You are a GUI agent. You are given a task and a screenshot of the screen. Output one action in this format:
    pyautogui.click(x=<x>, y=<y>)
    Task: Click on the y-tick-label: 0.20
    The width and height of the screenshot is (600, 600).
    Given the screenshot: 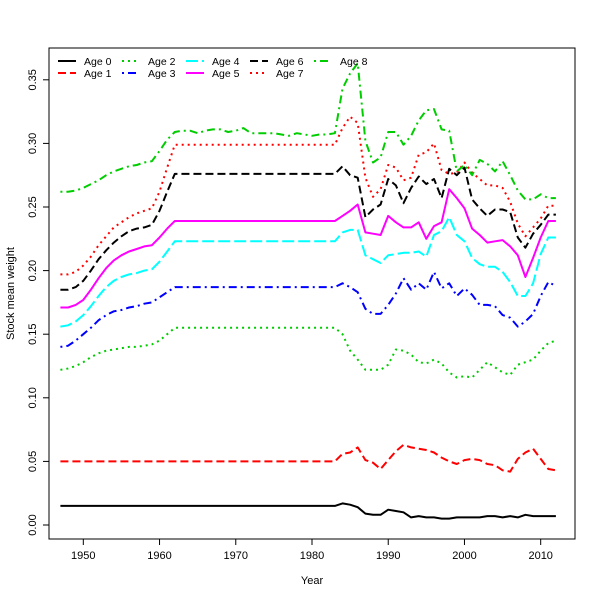 What is the action you would take?
    pyautogui.click(x=33, y=270)
    